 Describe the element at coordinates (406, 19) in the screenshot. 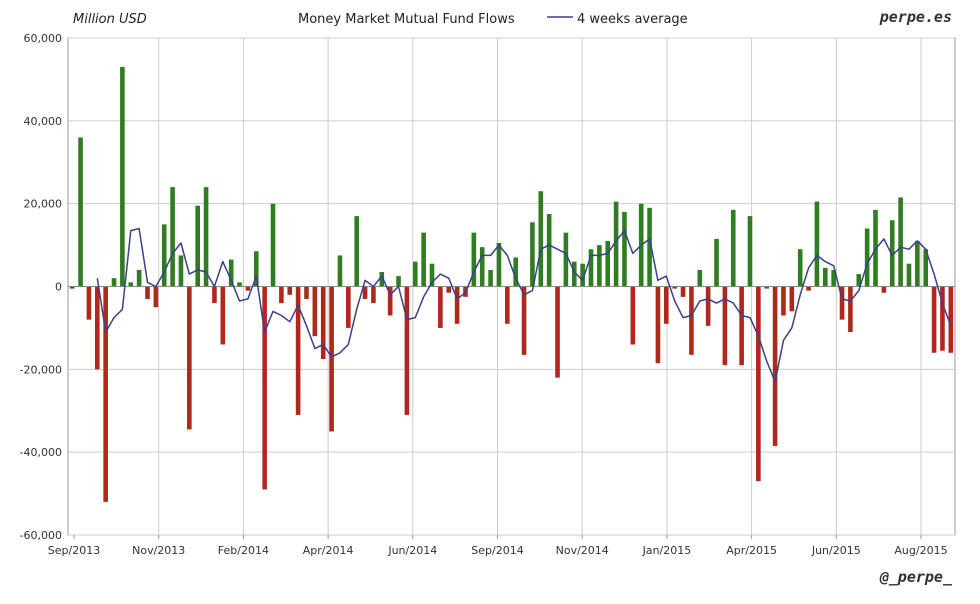

I see `chart-title: Money Market Mutual Fund Flows` at that location.